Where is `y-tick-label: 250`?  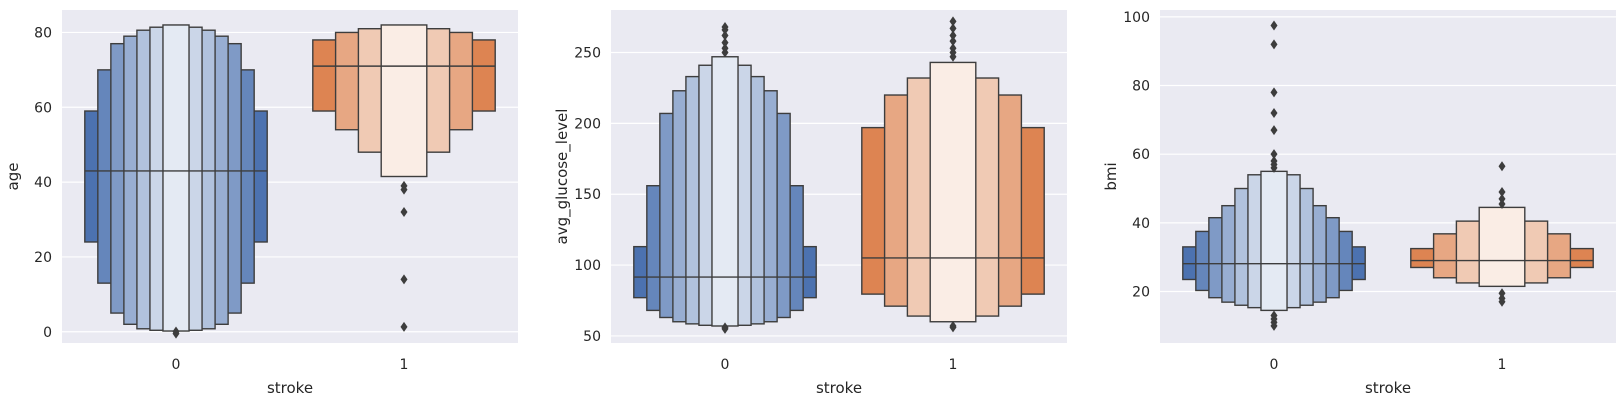 y-tick-label: 250 is located at coordinates (587, 54).